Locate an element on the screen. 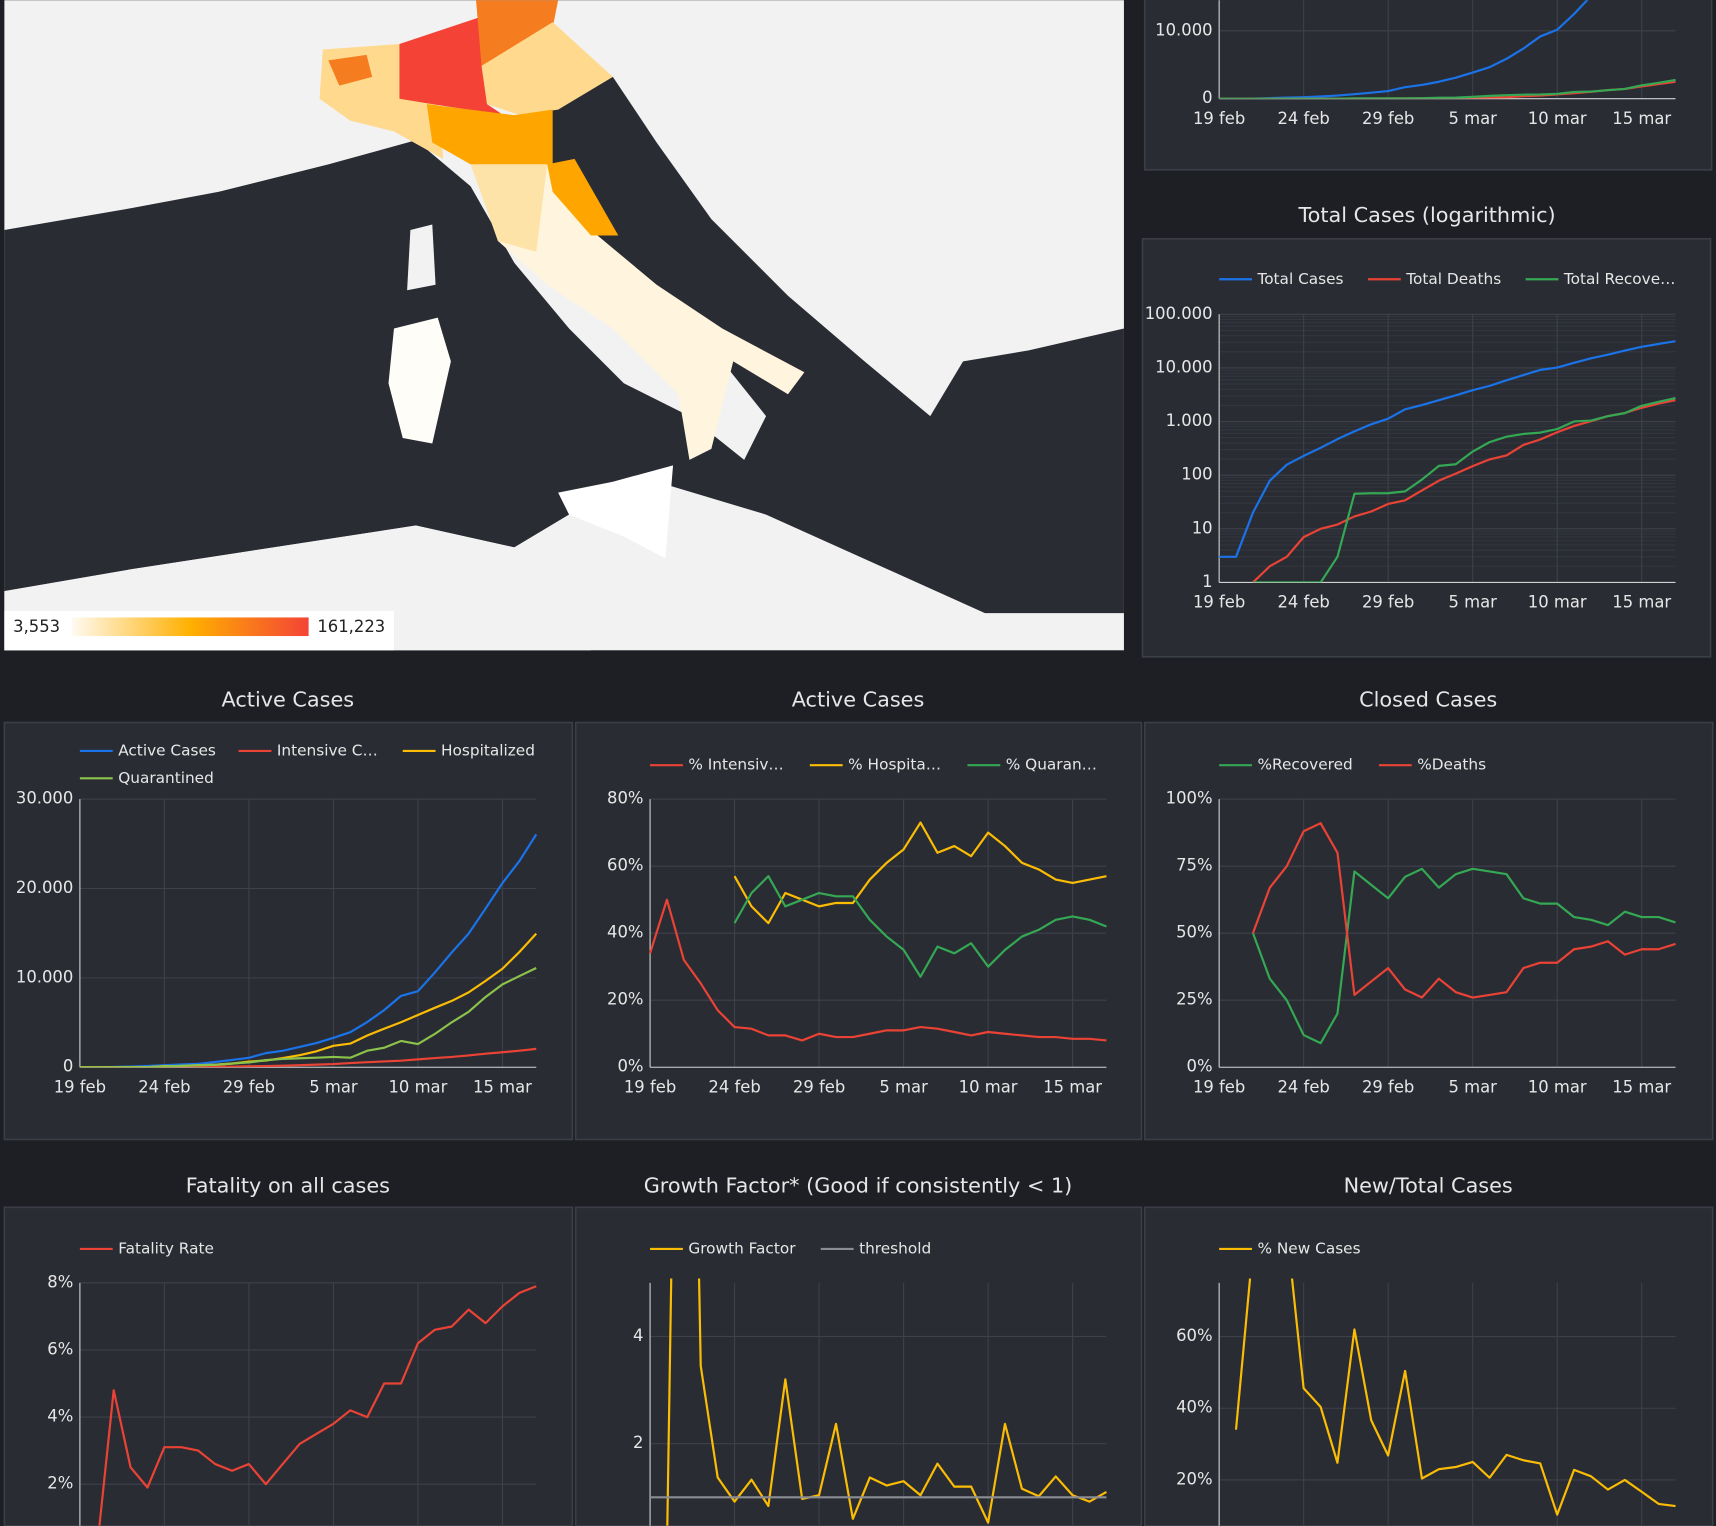 The image size is (1716, 1526). y-tick-label: 100 is located at coordinates (1196, 474).